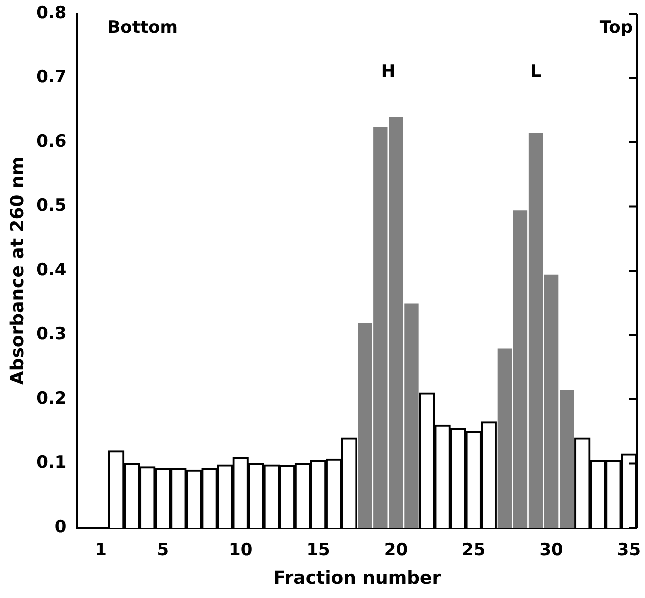  I want to click on annotation: L, so click(536, 72).